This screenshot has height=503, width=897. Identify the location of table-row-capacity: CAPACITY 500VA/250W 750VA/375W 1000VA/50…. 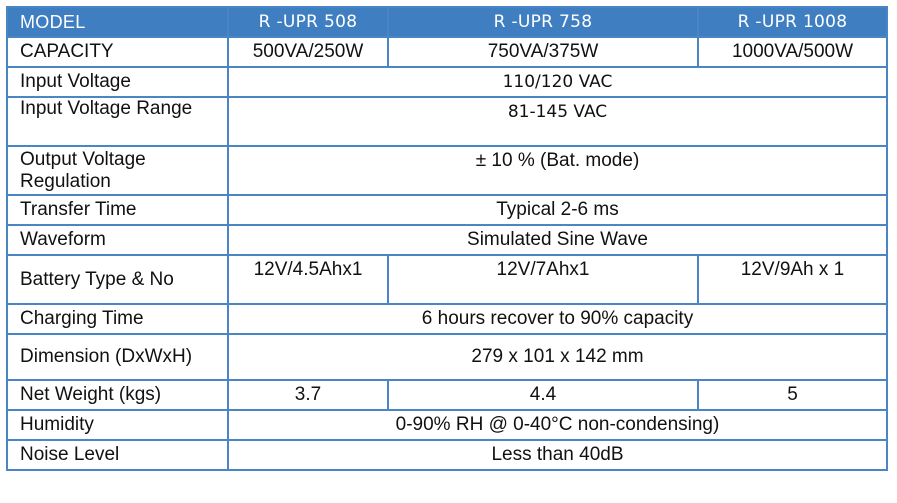
(447, 52).